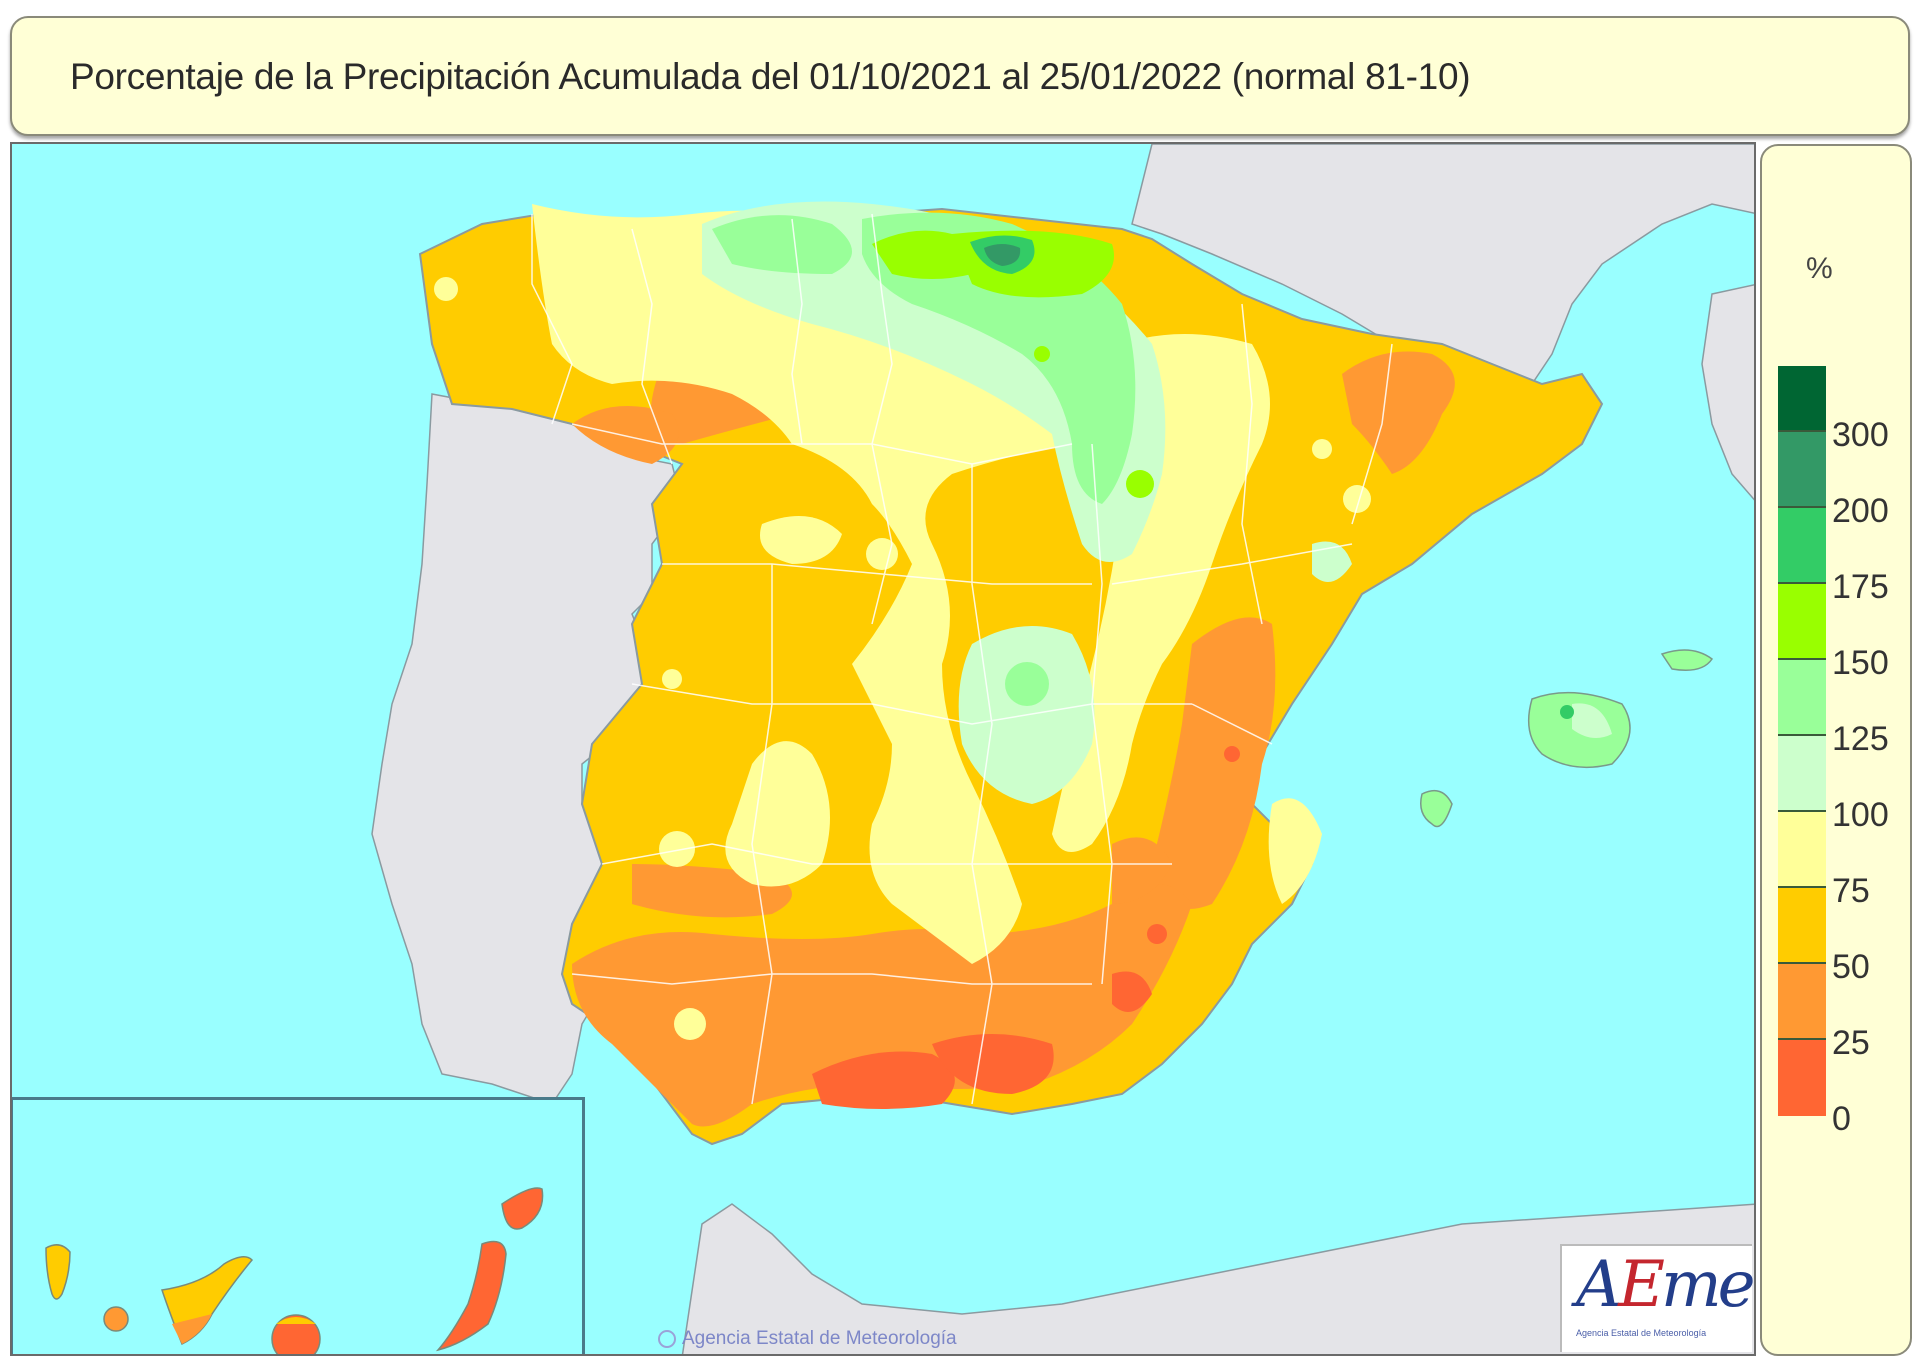 The height and width of the screenshot is (1370, 1920). I want to click on aemet-logo: AEmet Agencia Estatal de Meteorología, so click(1657, 1298).